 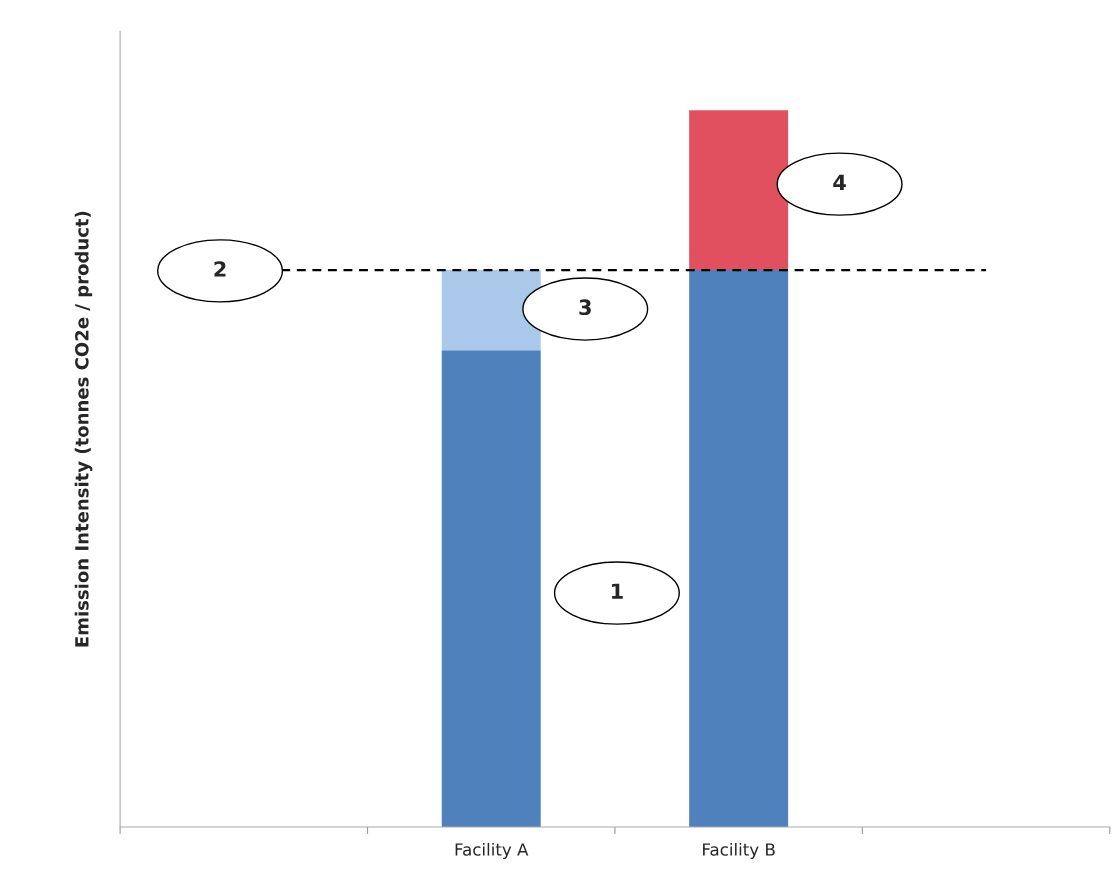 What do you see at coordinates (839, 182) in the screenshot?
I see `annotation: 4` at bounding box center [839, 182].